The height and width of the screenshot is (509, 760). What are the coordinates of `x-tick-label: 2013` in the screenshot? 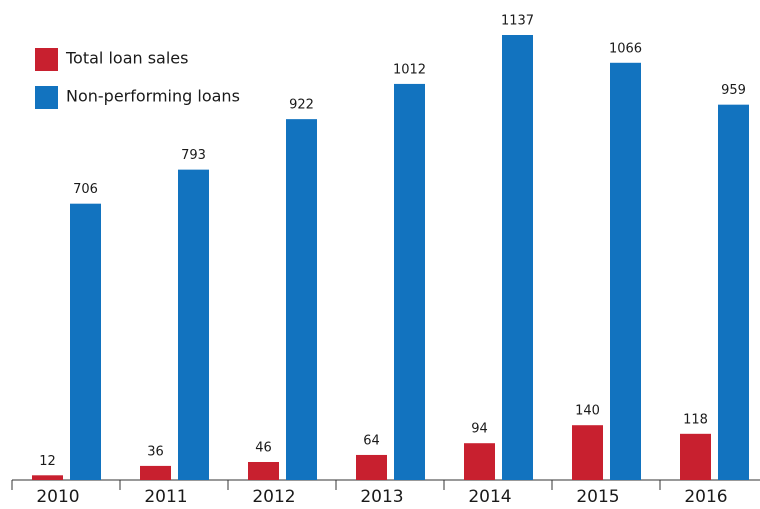 It's located at (381, 497).